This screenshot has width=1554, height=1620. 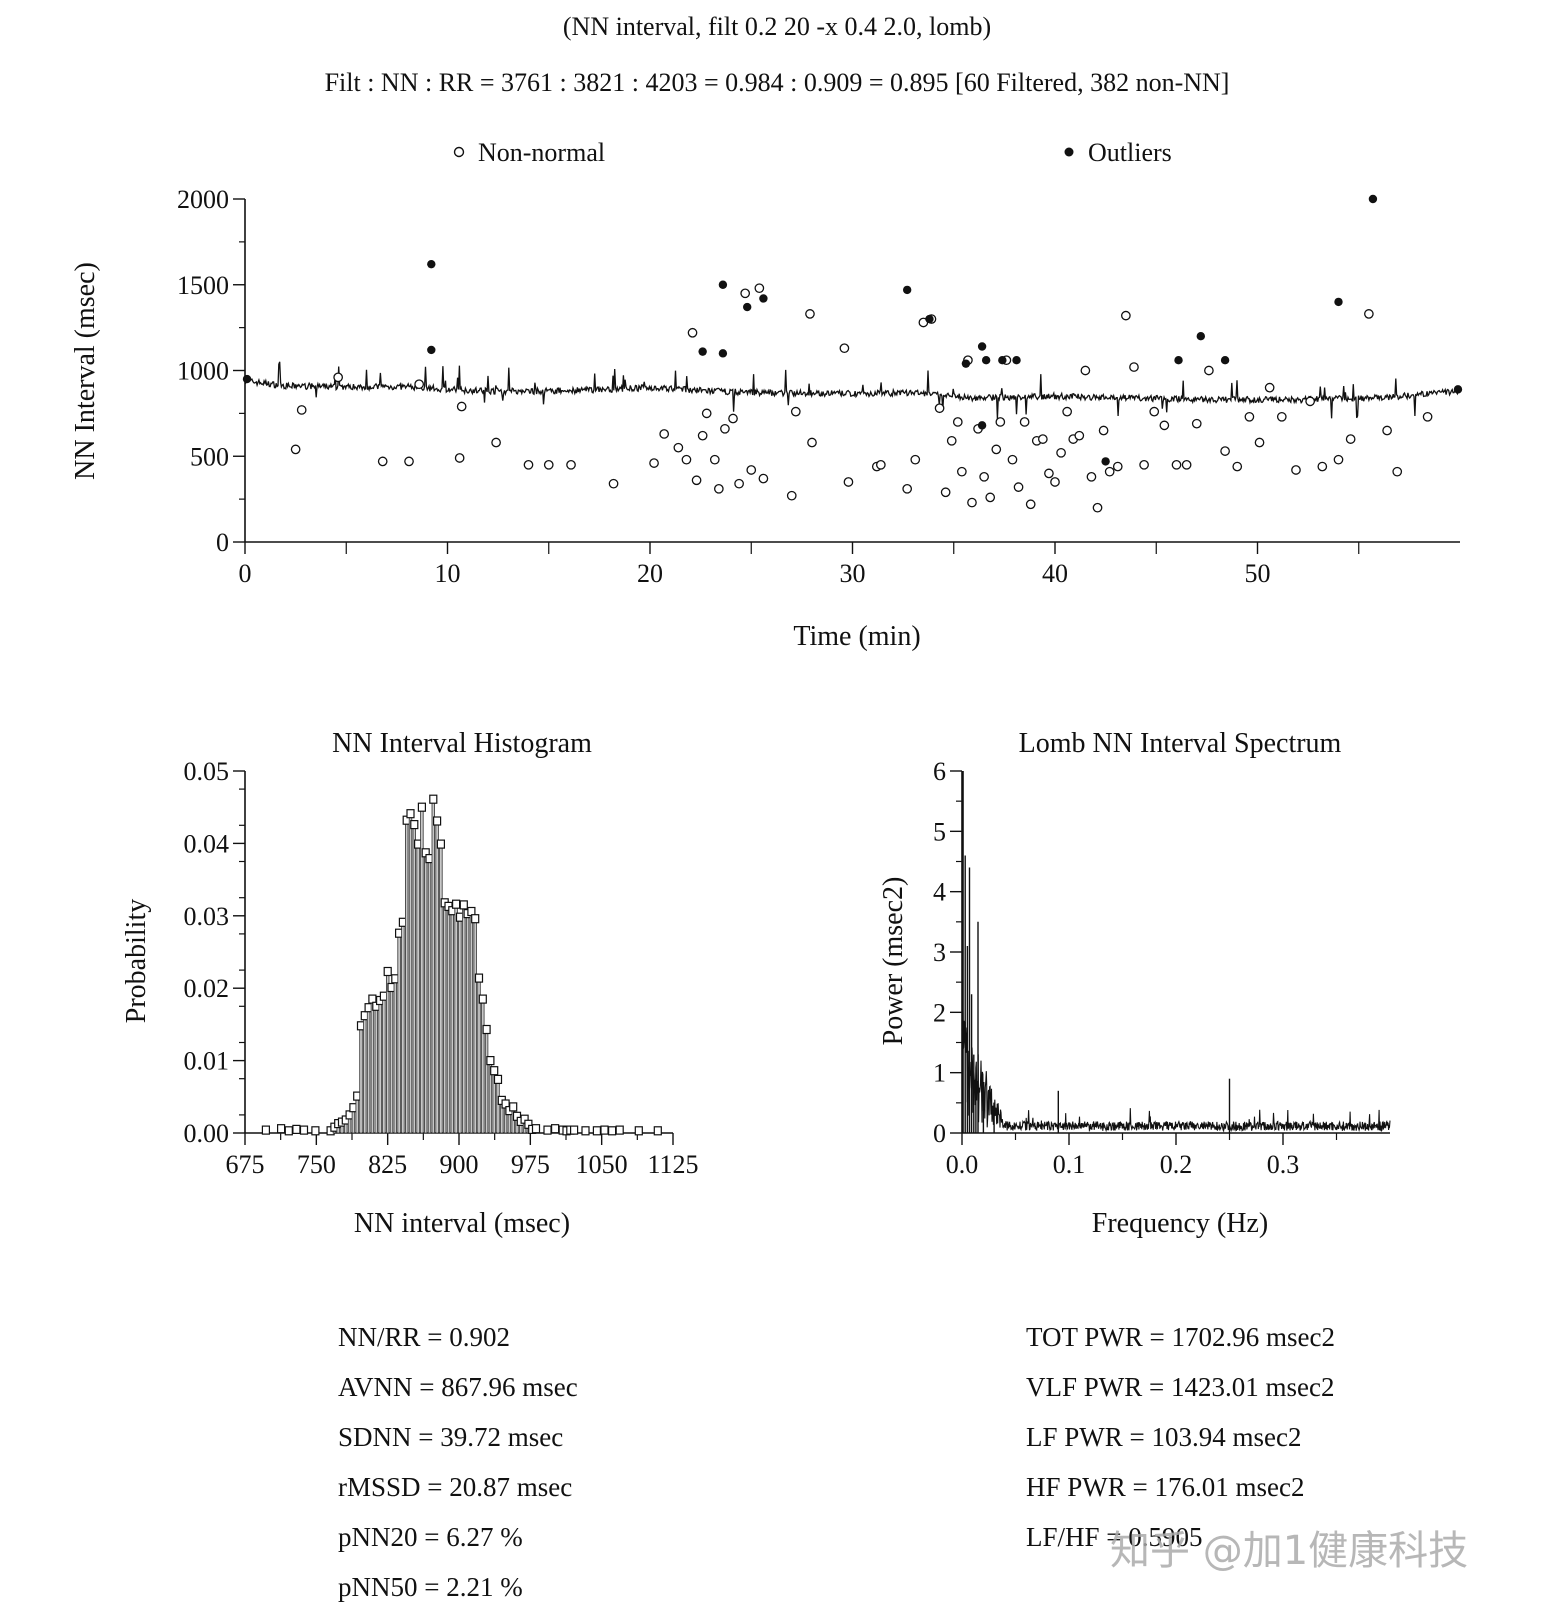 I want to click on histogram-title: NN Interval Histogram, so click(x=462, y=743).